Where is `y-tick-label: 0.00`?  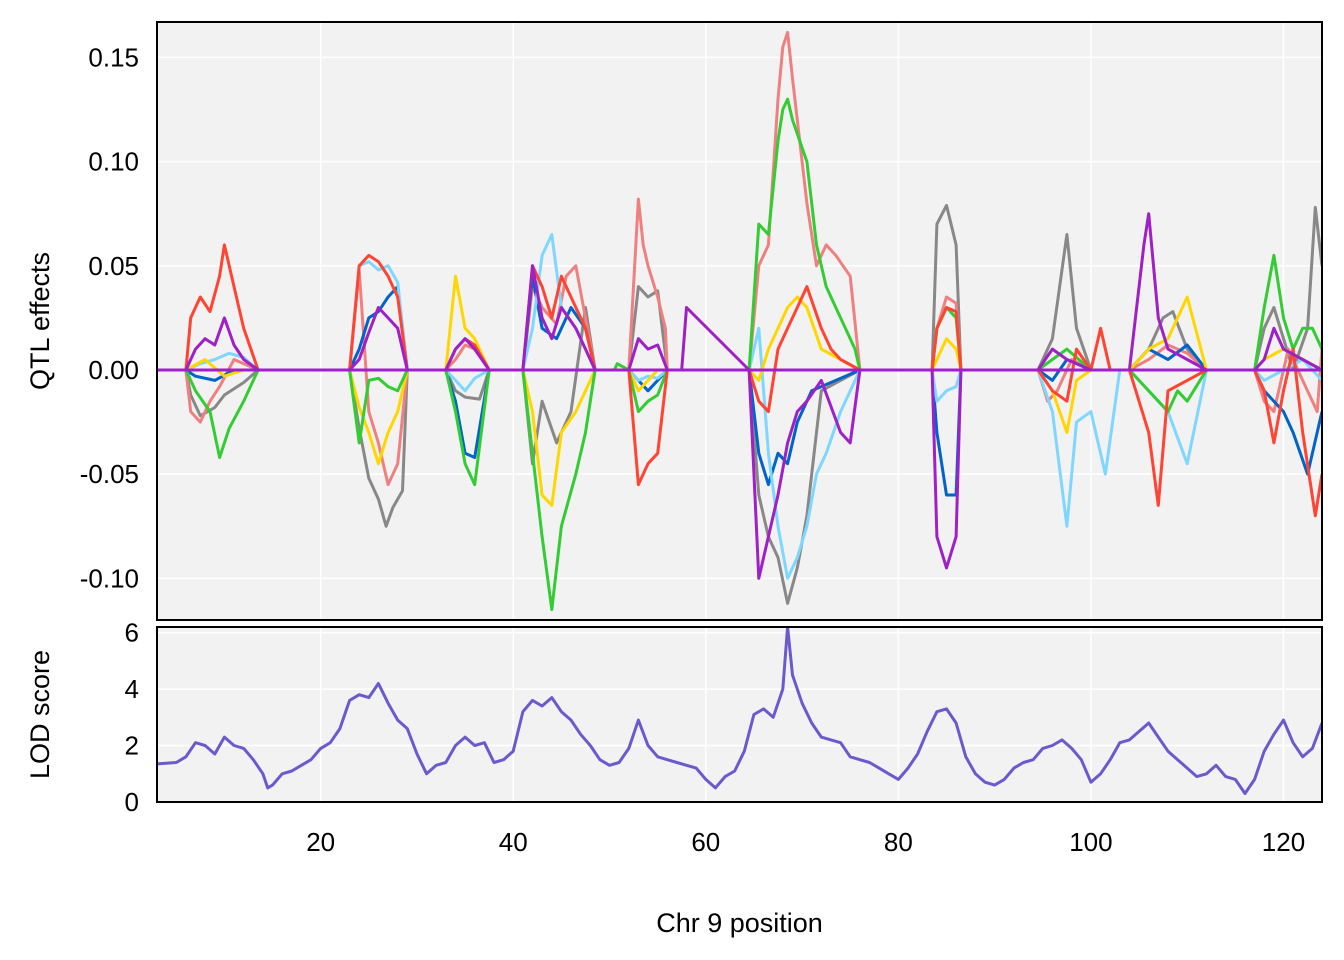
y-tick-label: 0.00 is located at coordinates (113, 370).